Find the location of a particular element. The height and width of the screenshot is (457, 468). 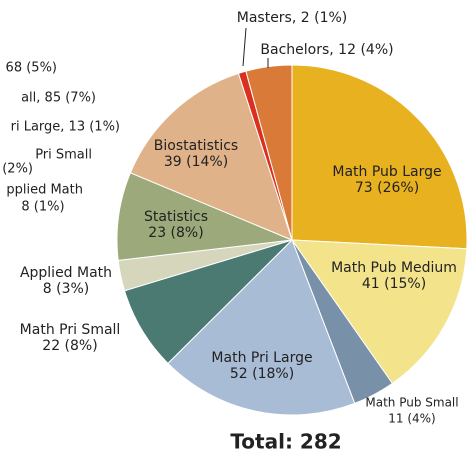

slice-label: 23 (8%) is located at coordinates (175, 233).